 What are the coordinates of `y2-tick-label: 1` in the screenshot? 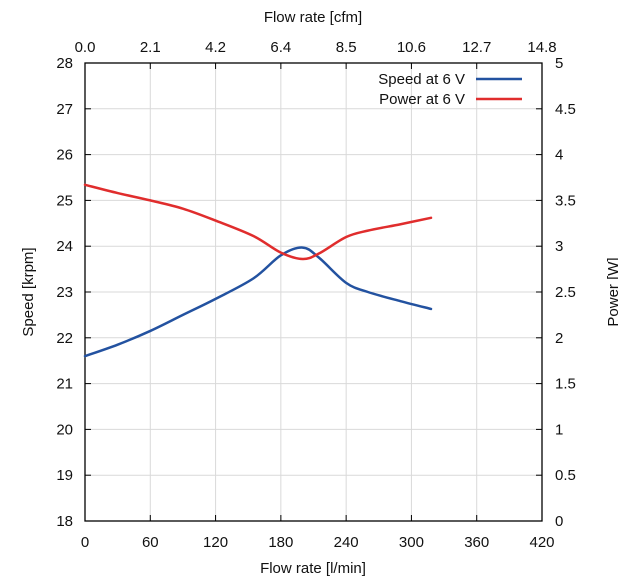 It's located at (559, 429).